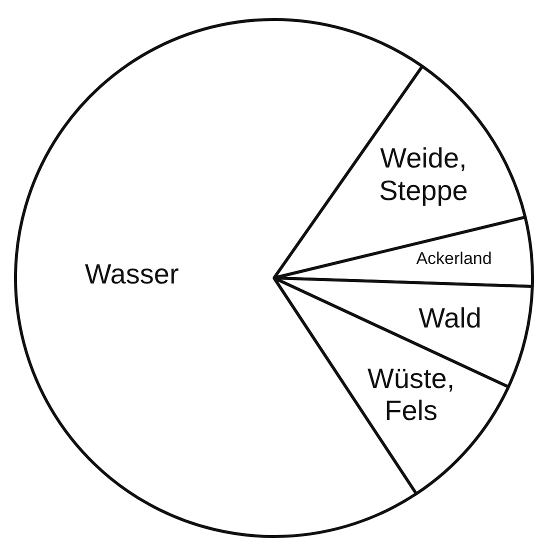 The image size is (549, 558). I want to click on slice-label: Wald, so click(450, 318).